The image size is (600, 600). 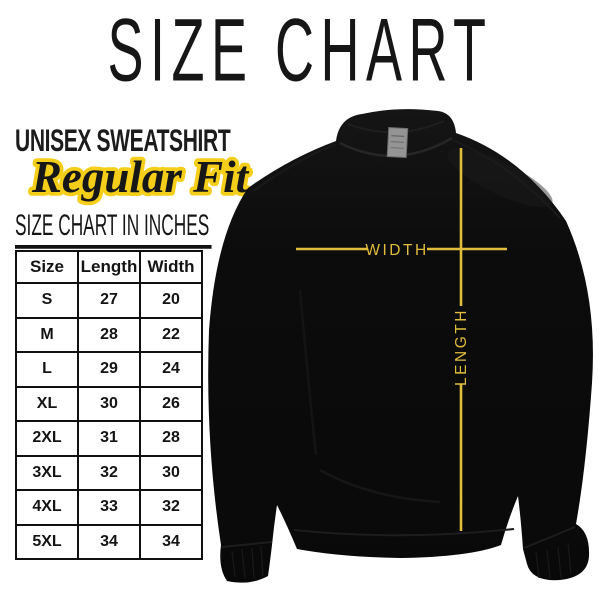 I want to click on size-cell: 5XL, so click(x=47, y=541).